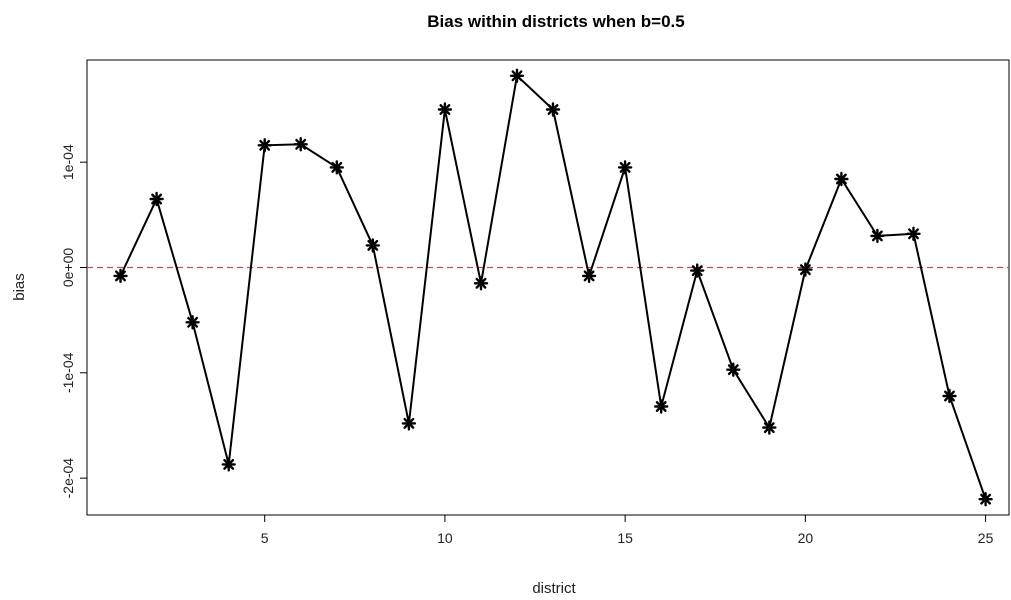 This screenshot has width=1011, height=600. I want to click on y-axis: -2e-04 -1e-04 0e+00 1e-04, so click(73, 321).